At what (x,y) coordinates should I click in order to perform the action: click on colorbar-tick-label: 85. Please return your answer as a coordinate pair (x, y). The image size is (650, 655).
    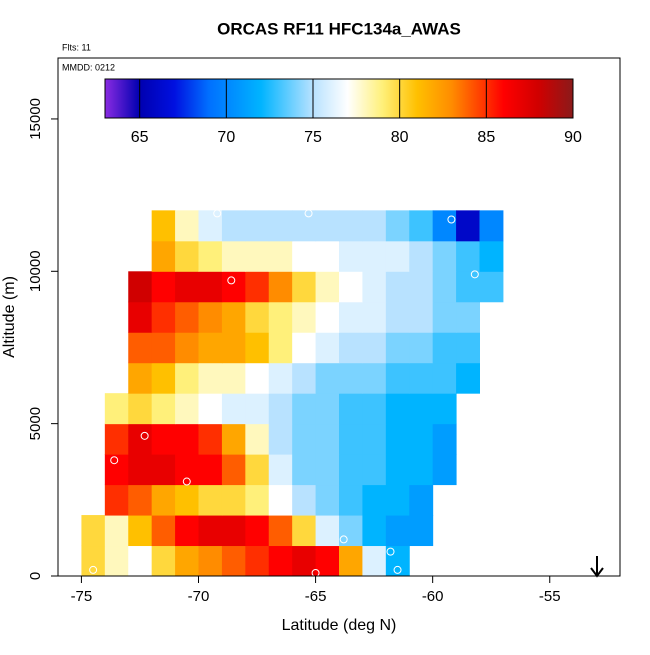
    Looking at the image, I should click on (486, 137).